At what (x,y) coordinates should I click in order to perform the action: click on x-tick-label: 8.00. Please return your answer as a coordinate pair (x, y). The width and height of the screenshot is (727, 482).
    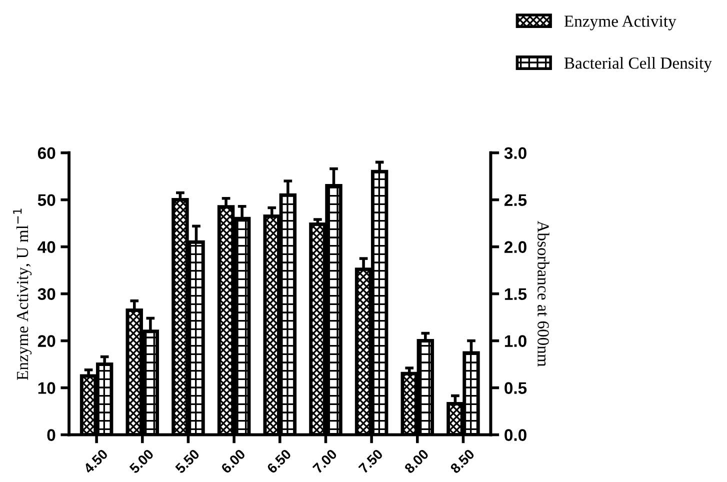
    Looking at the image, I should click on (417, 461).